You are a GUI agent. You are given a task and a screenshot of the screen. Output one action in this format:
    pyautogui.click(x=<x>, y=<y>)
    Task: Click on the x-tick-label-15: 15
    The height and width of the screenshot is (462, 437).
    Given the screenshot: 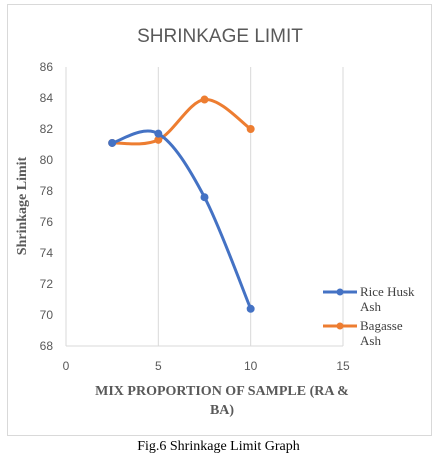 What is the action you would take?
    pyautogui.click(x=343, y=366)
    